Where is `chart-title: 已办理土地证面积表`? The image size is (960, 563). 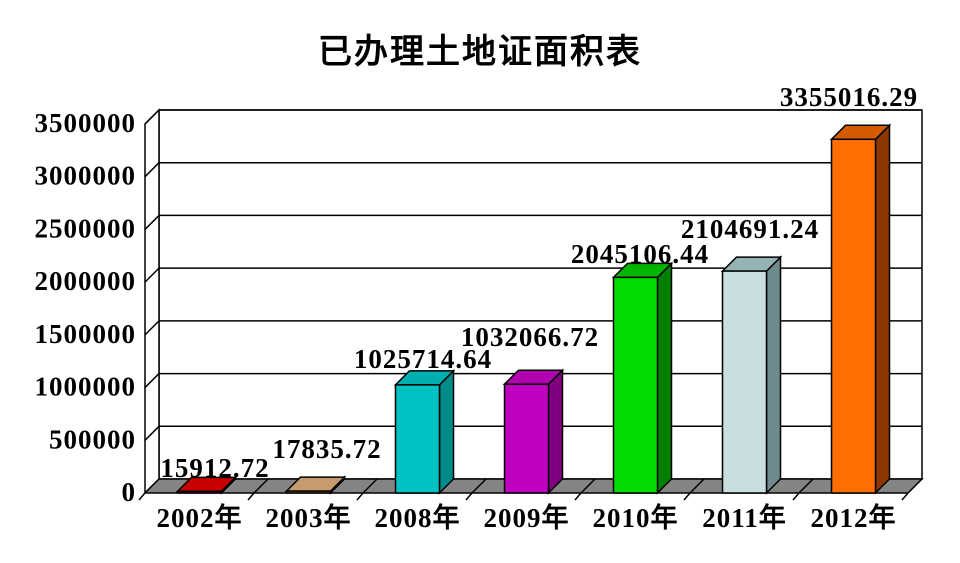 chart-title: 已办理土地证面积表 is located at coordinates (480, 52).